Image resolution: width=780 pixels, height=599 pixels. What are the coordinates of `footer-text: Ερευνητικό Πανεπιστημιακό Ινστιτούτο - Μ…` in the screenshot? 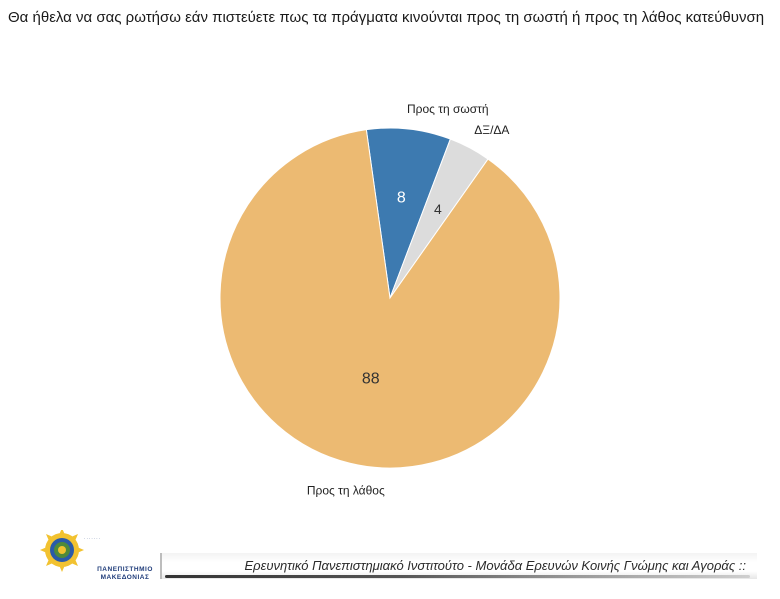 It's located at (495, 565).